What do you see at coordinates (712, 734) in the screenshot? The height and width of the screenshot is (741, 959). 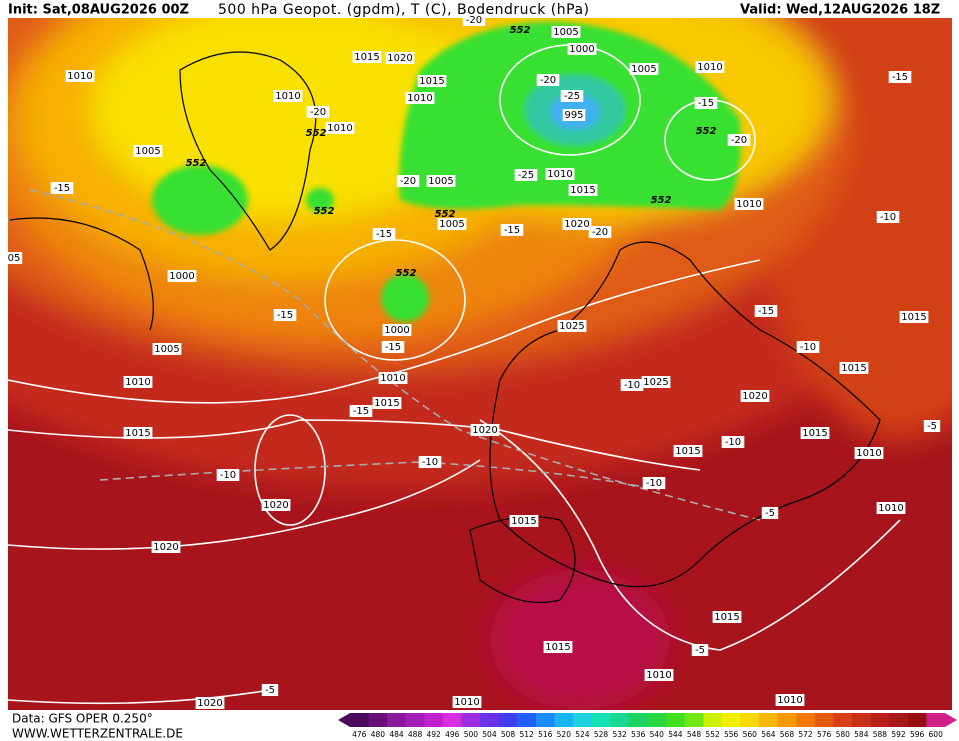 I see `colorbar-tick-label: 552` at bounding box center [712, 734].